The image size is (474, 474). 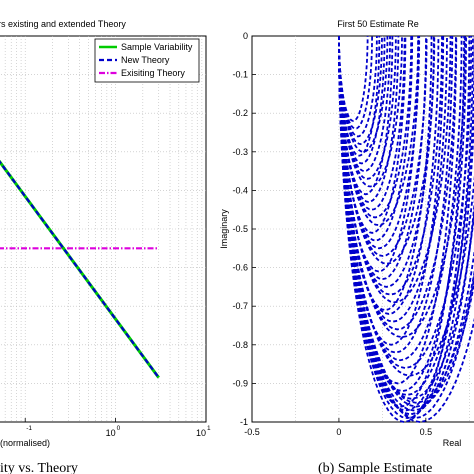 What do you see at coordinates (63, 24) in the screenshot?
I see `left-chart-title: rs existing and extended Theory` at bounding box center [63, 24].